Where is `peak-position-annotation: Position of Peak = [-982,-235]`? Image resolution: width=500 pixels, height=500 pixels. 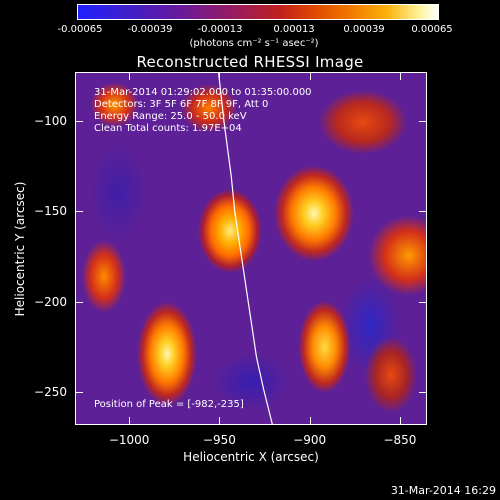
peak-position-annotation: Position of Peak = [-982,-235] is located at coordinates (169, 404).